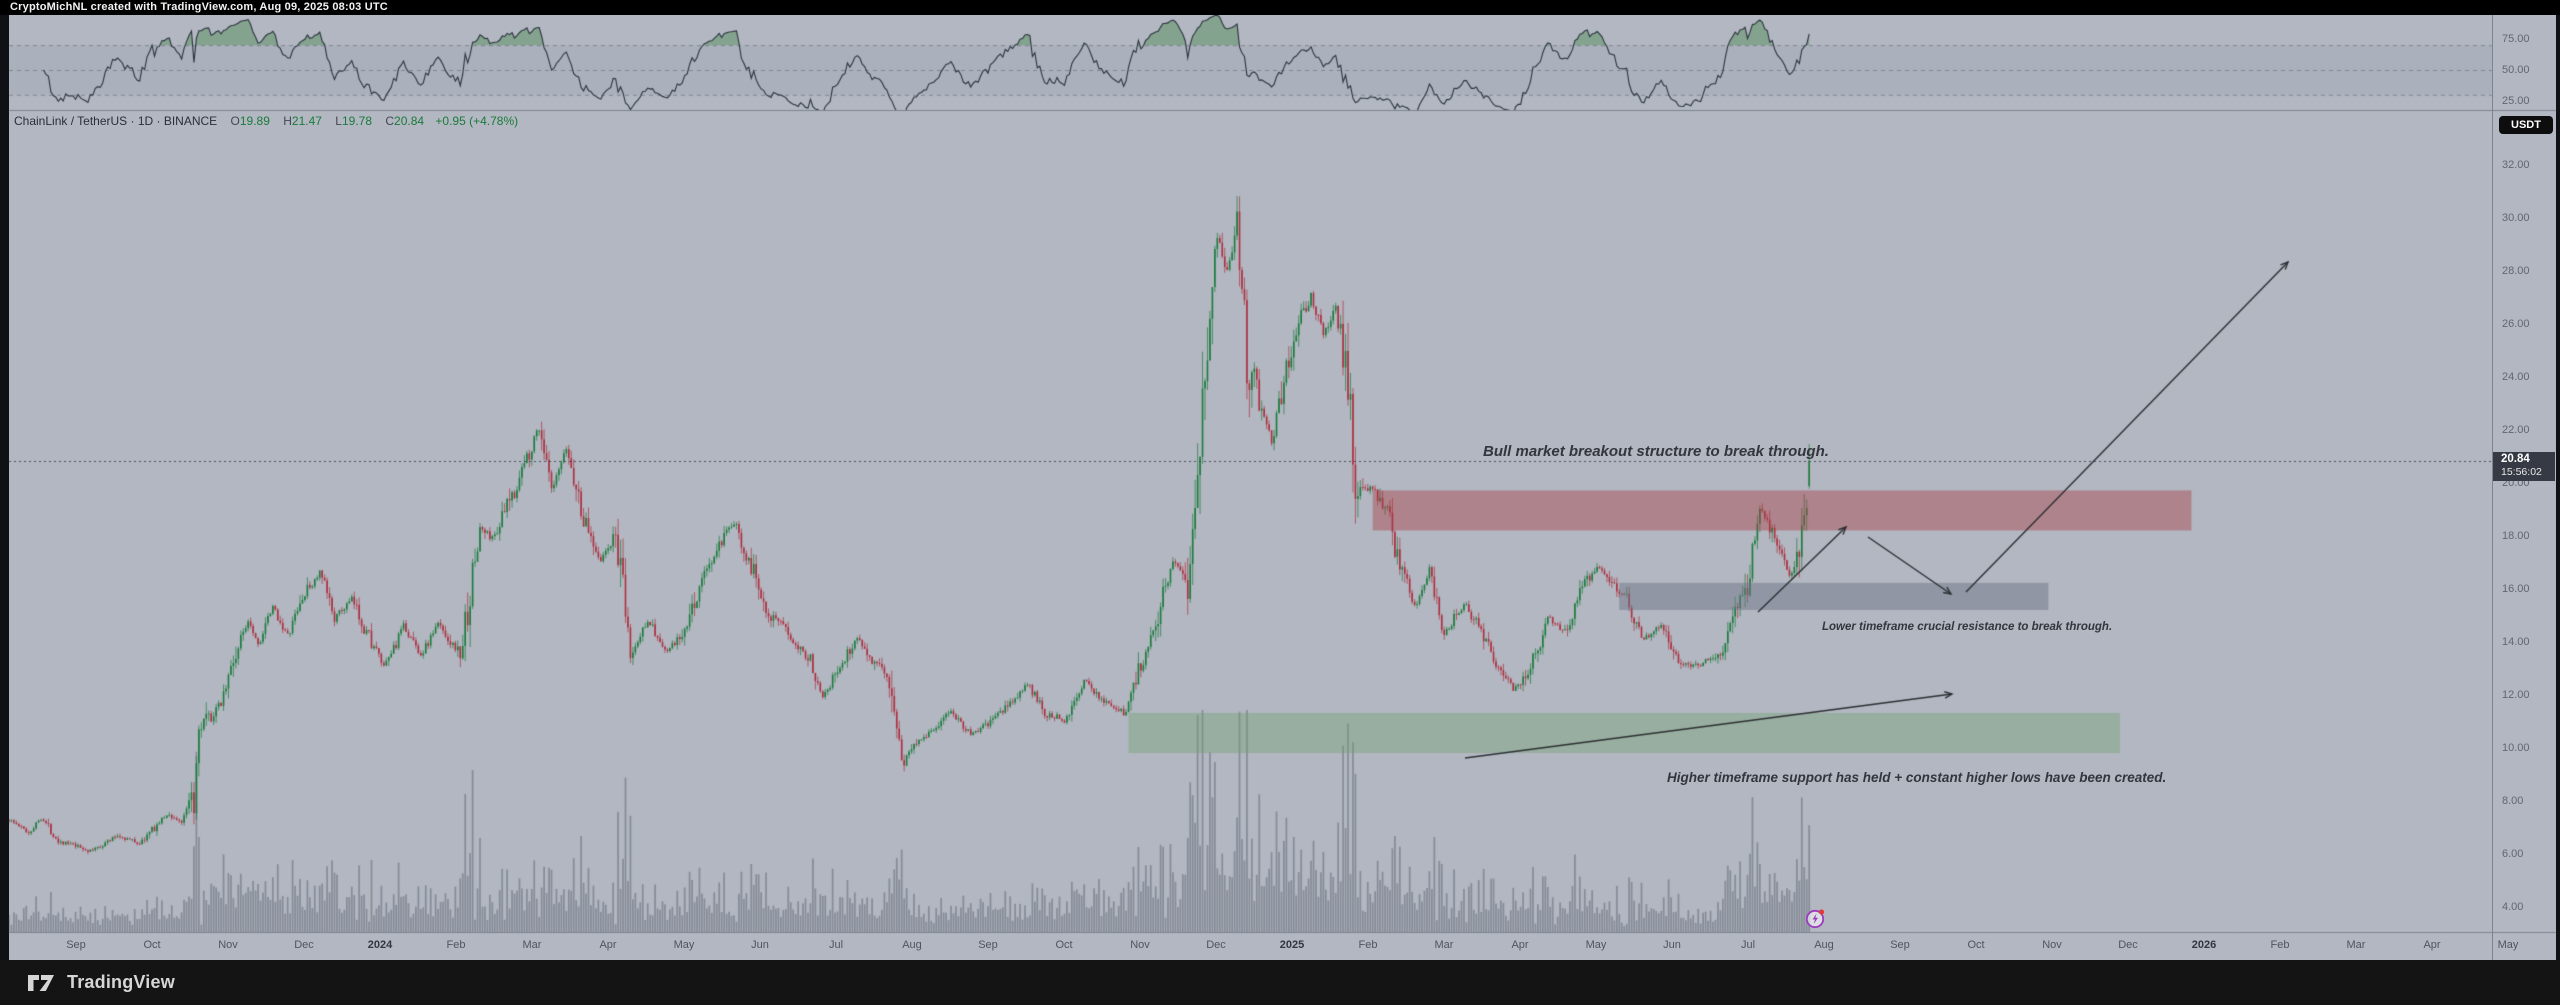 This screenshot has width=2560, height=1005. Describe the element at coordinates (2516, 642) in the screenshot. I see `price-tick: 14.00` at that location.